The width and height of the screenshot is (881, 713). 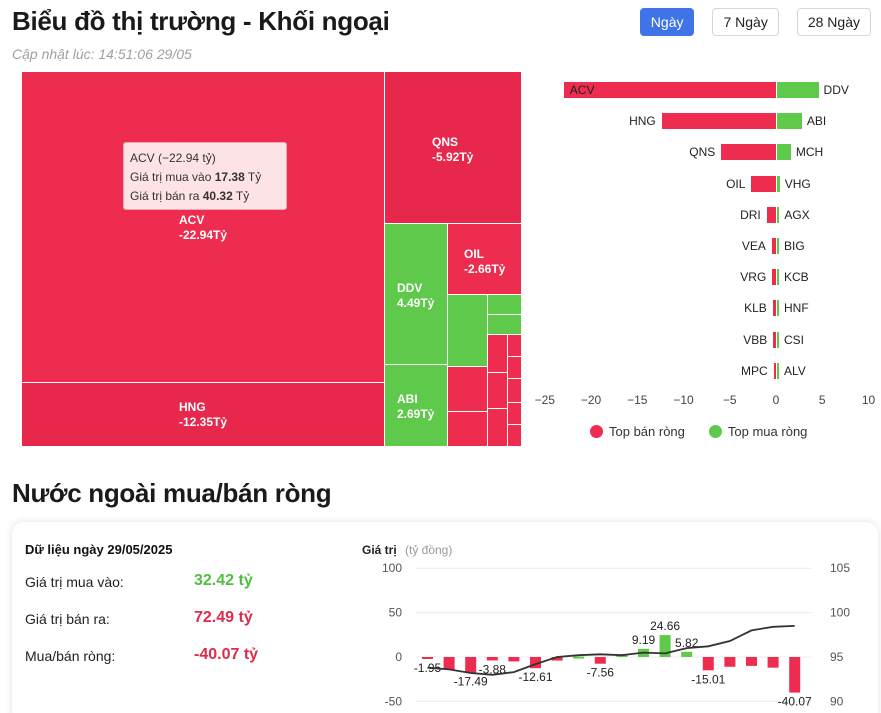 What do you see at coordinates (535, 677) in the screenshot?
I see `bar-data-label: -12.61` at bounding box center [535, 677].